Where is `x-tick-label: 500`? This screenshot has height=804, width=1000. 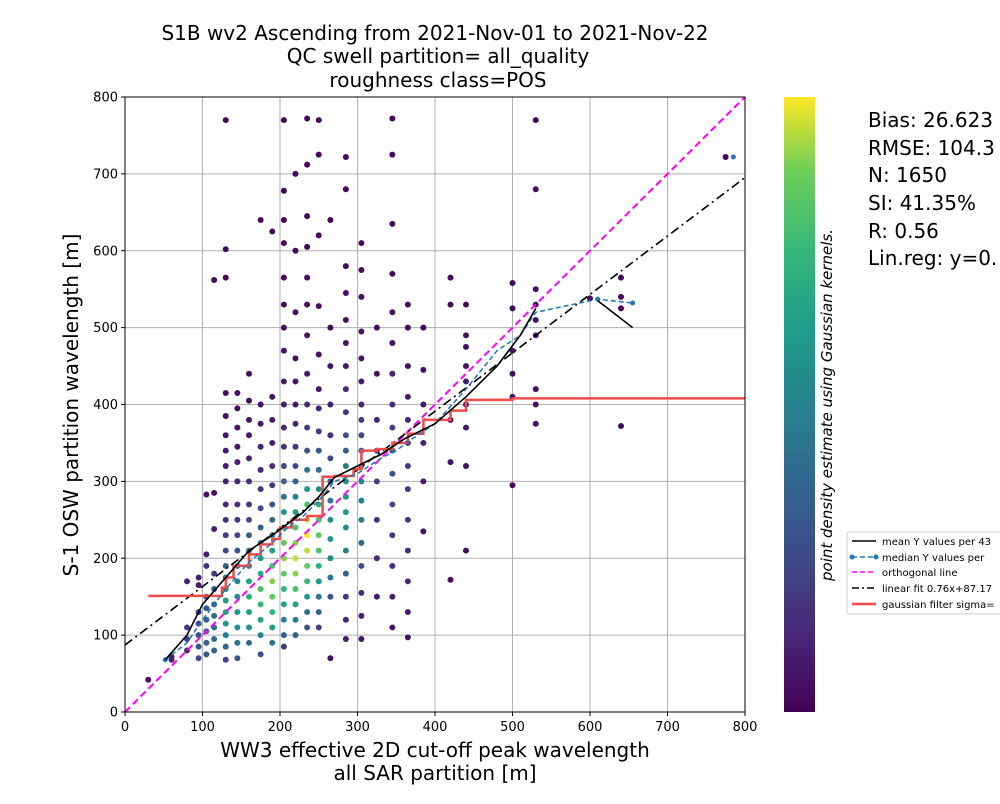 x-tick-label: 500 is located at coordinates (512, 727).